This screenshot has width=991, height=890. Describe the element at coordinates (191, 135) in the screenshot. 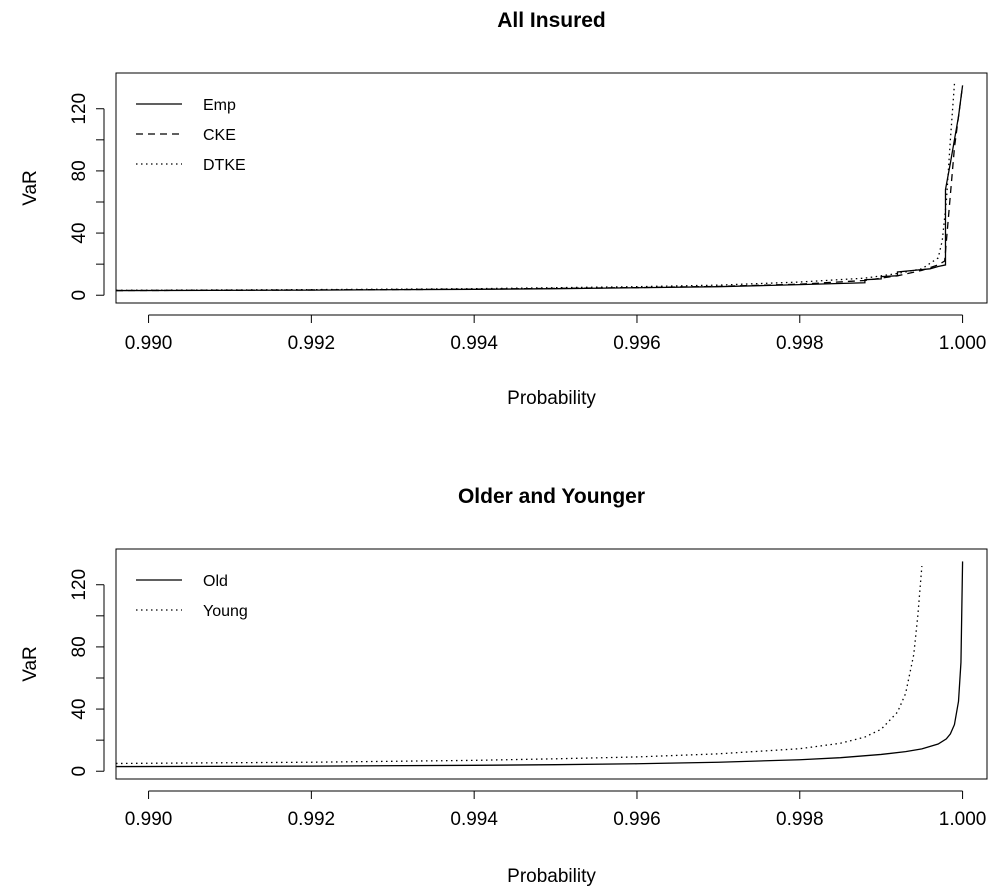

I see `legend: Emp CKE DTKE` at that location.